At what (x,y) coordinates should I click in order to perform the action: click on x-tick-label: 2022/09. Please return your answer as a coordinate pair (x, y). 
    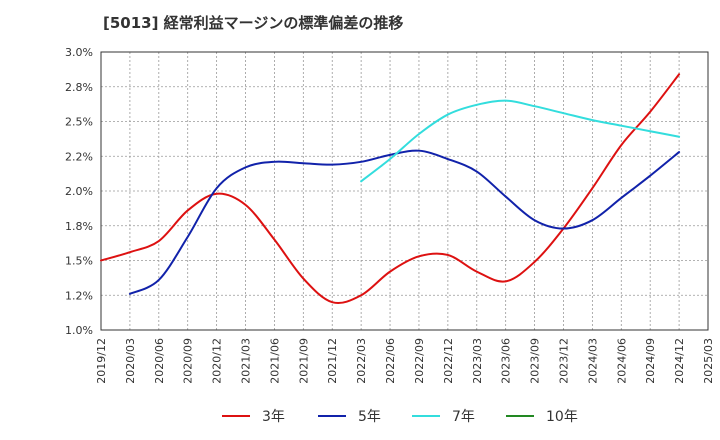
    Looking at the image, I should click on (419, 361).